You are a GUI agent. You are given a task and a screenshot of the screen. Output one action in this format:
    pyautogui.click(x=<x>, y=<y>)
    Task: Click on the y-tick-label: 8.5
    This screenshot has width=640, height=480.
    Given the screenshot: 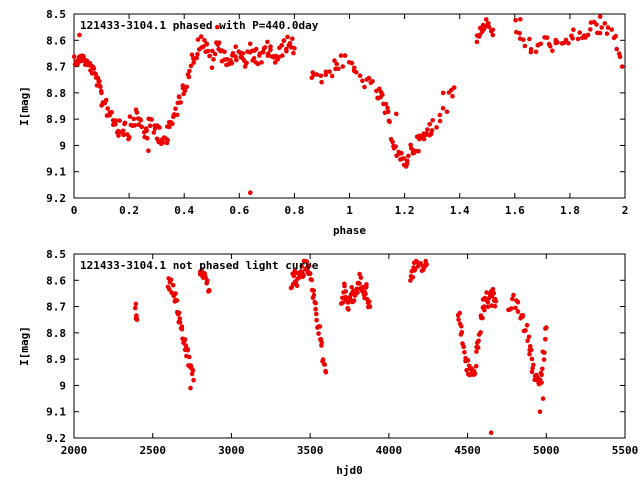 What is the action you would take?
    pyautogui.click(x=56, y=14)
    